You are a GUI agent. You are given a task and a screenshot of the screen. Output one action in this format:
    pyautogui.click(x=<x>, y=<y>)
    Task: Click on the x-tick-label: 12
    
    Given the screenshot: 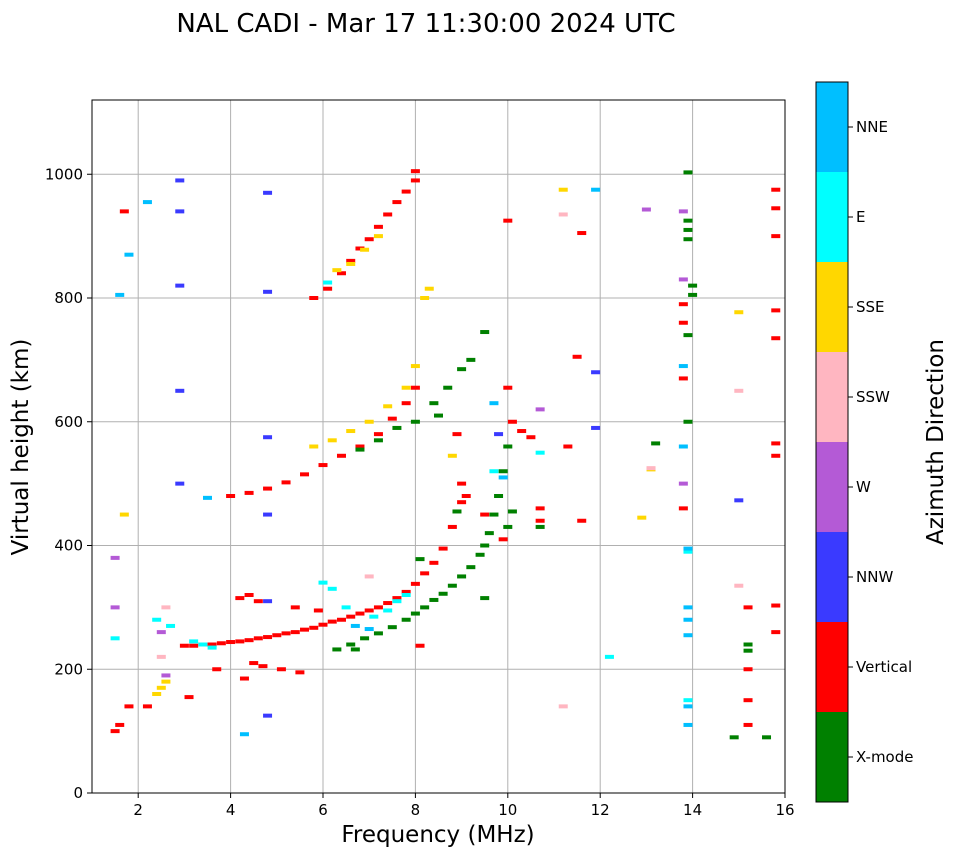 What is the action you would take?
    pyautogui.click(x=600, y=810)
    